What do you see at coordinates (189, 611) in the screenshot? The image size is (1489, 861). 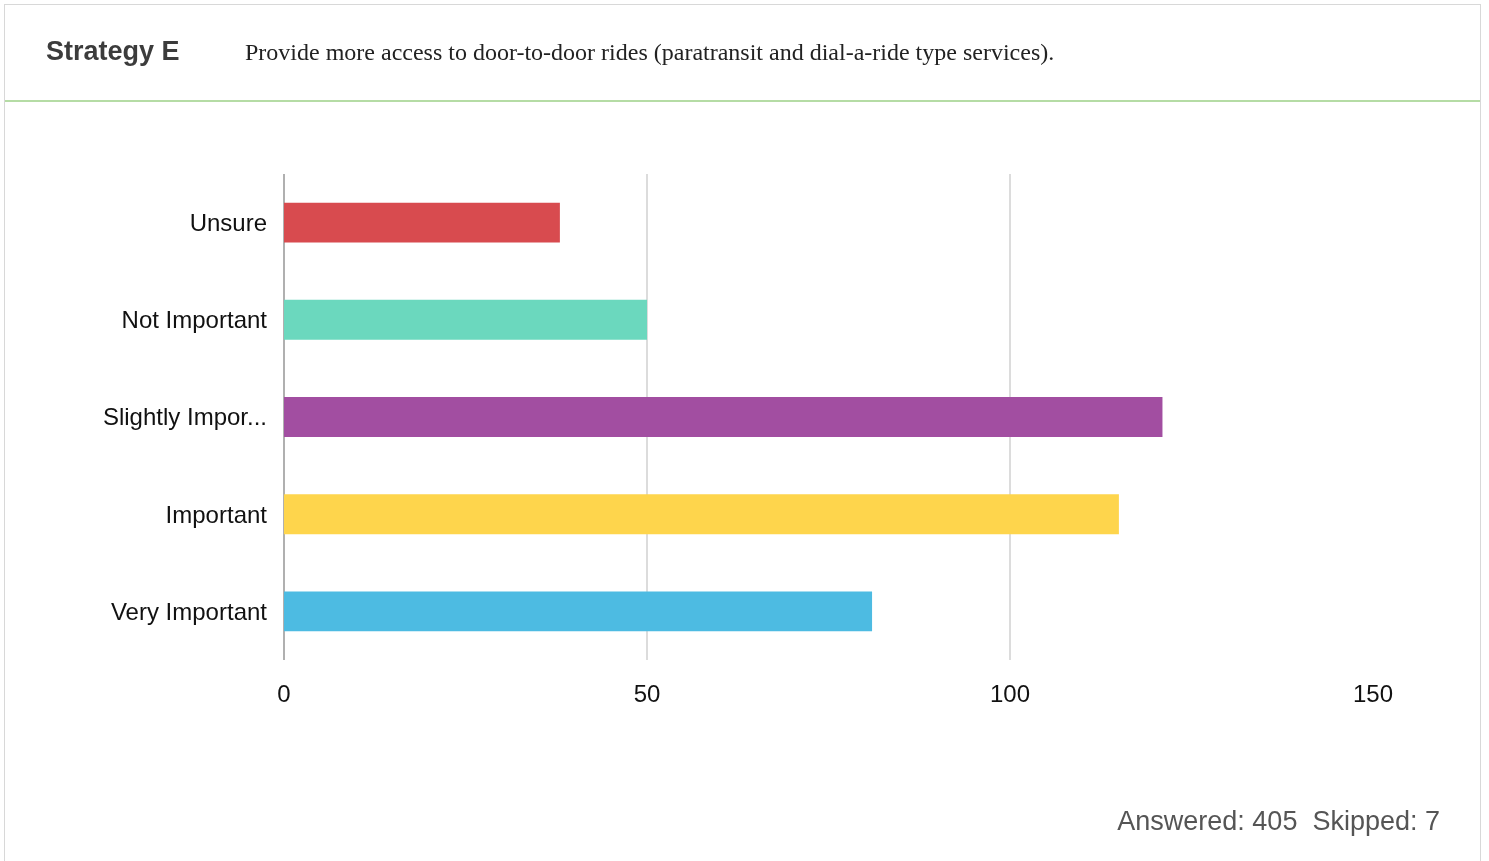 I see `y-tick-label: Very Important` at bounding box center [189, 611].